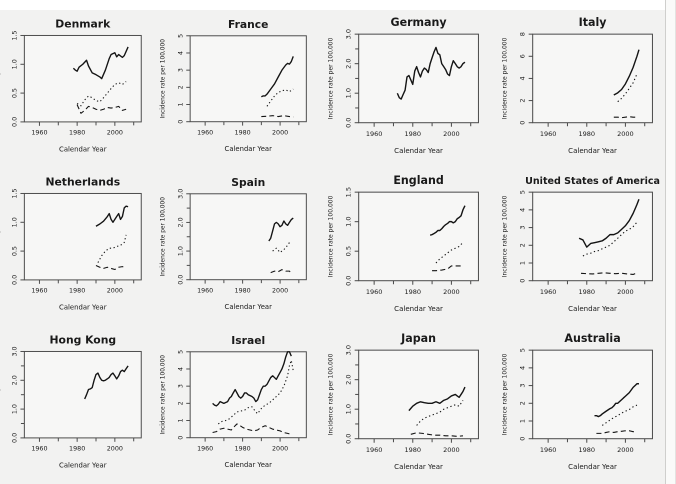  Describe the element at coordinates (418, 338) in the screenshot. I see `chart-title: Japan` at that location.